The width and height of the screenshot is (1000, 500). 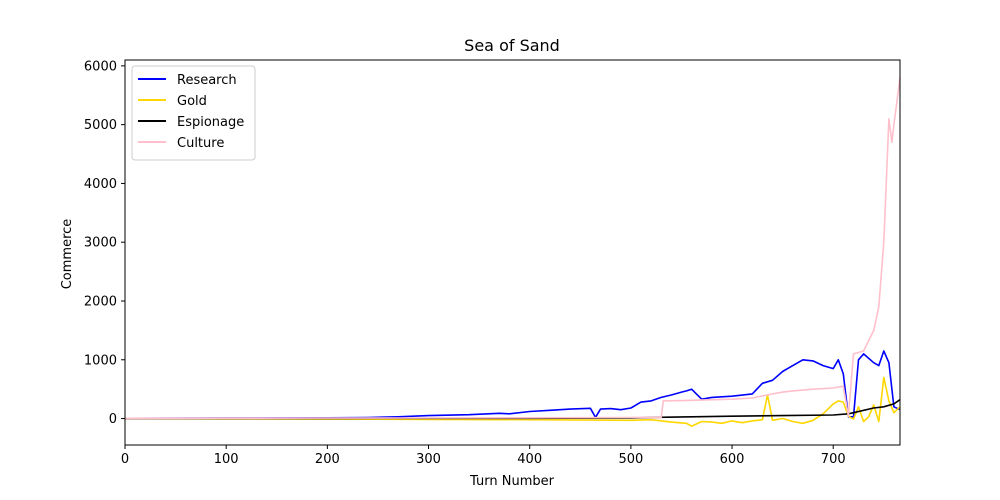 What do you see at coordinates (512, 45) in the screenshot?
I see `chart-title: Sea of Sand` at bounding box center [512, 45].